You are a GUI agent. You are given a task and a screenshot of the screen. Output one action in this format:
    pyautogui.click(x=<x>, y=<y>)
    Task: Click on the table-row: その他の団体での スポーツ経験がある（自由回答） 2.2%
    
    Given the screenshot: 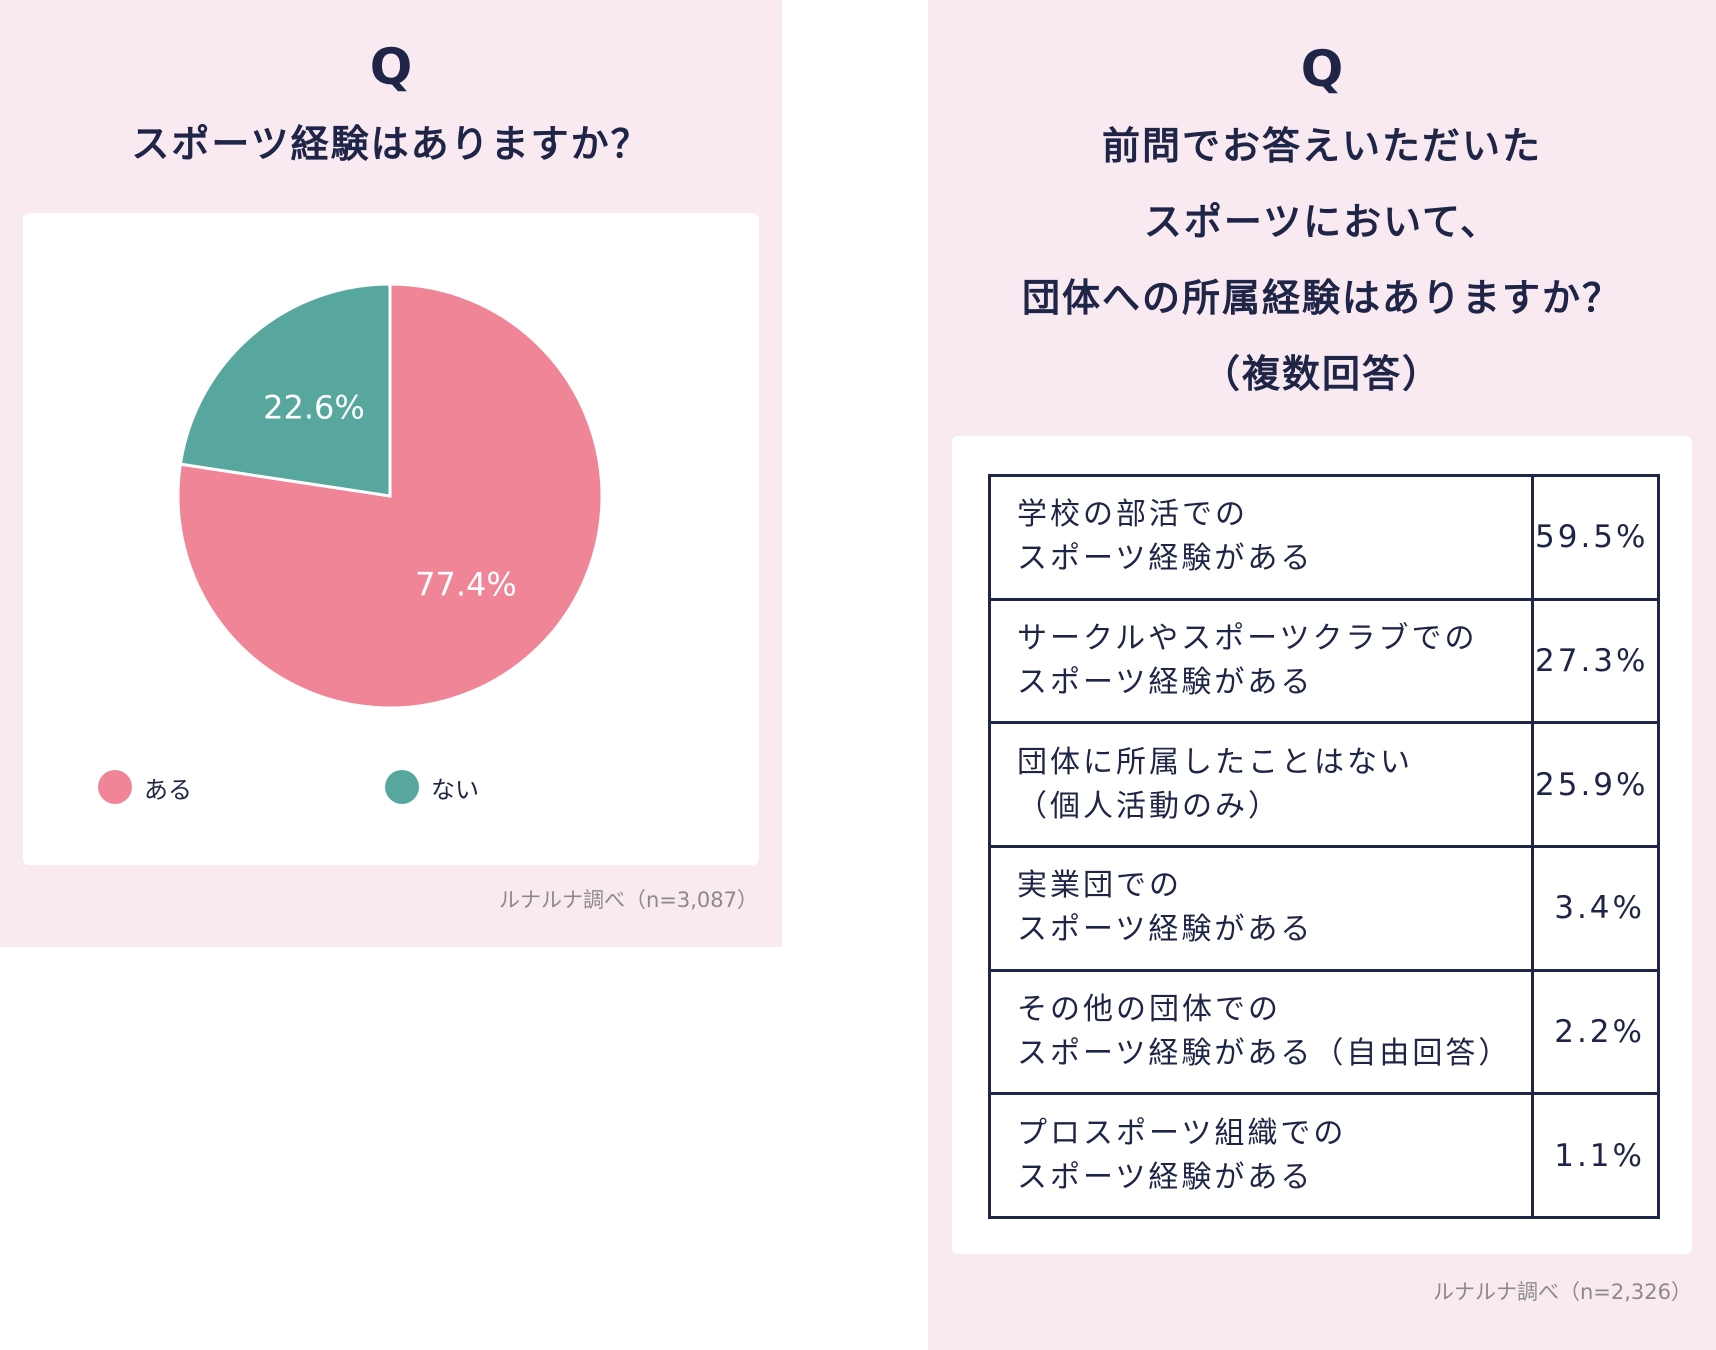 What is the action you would take?
    pyautogui.click(x=1324, y=1032)
    